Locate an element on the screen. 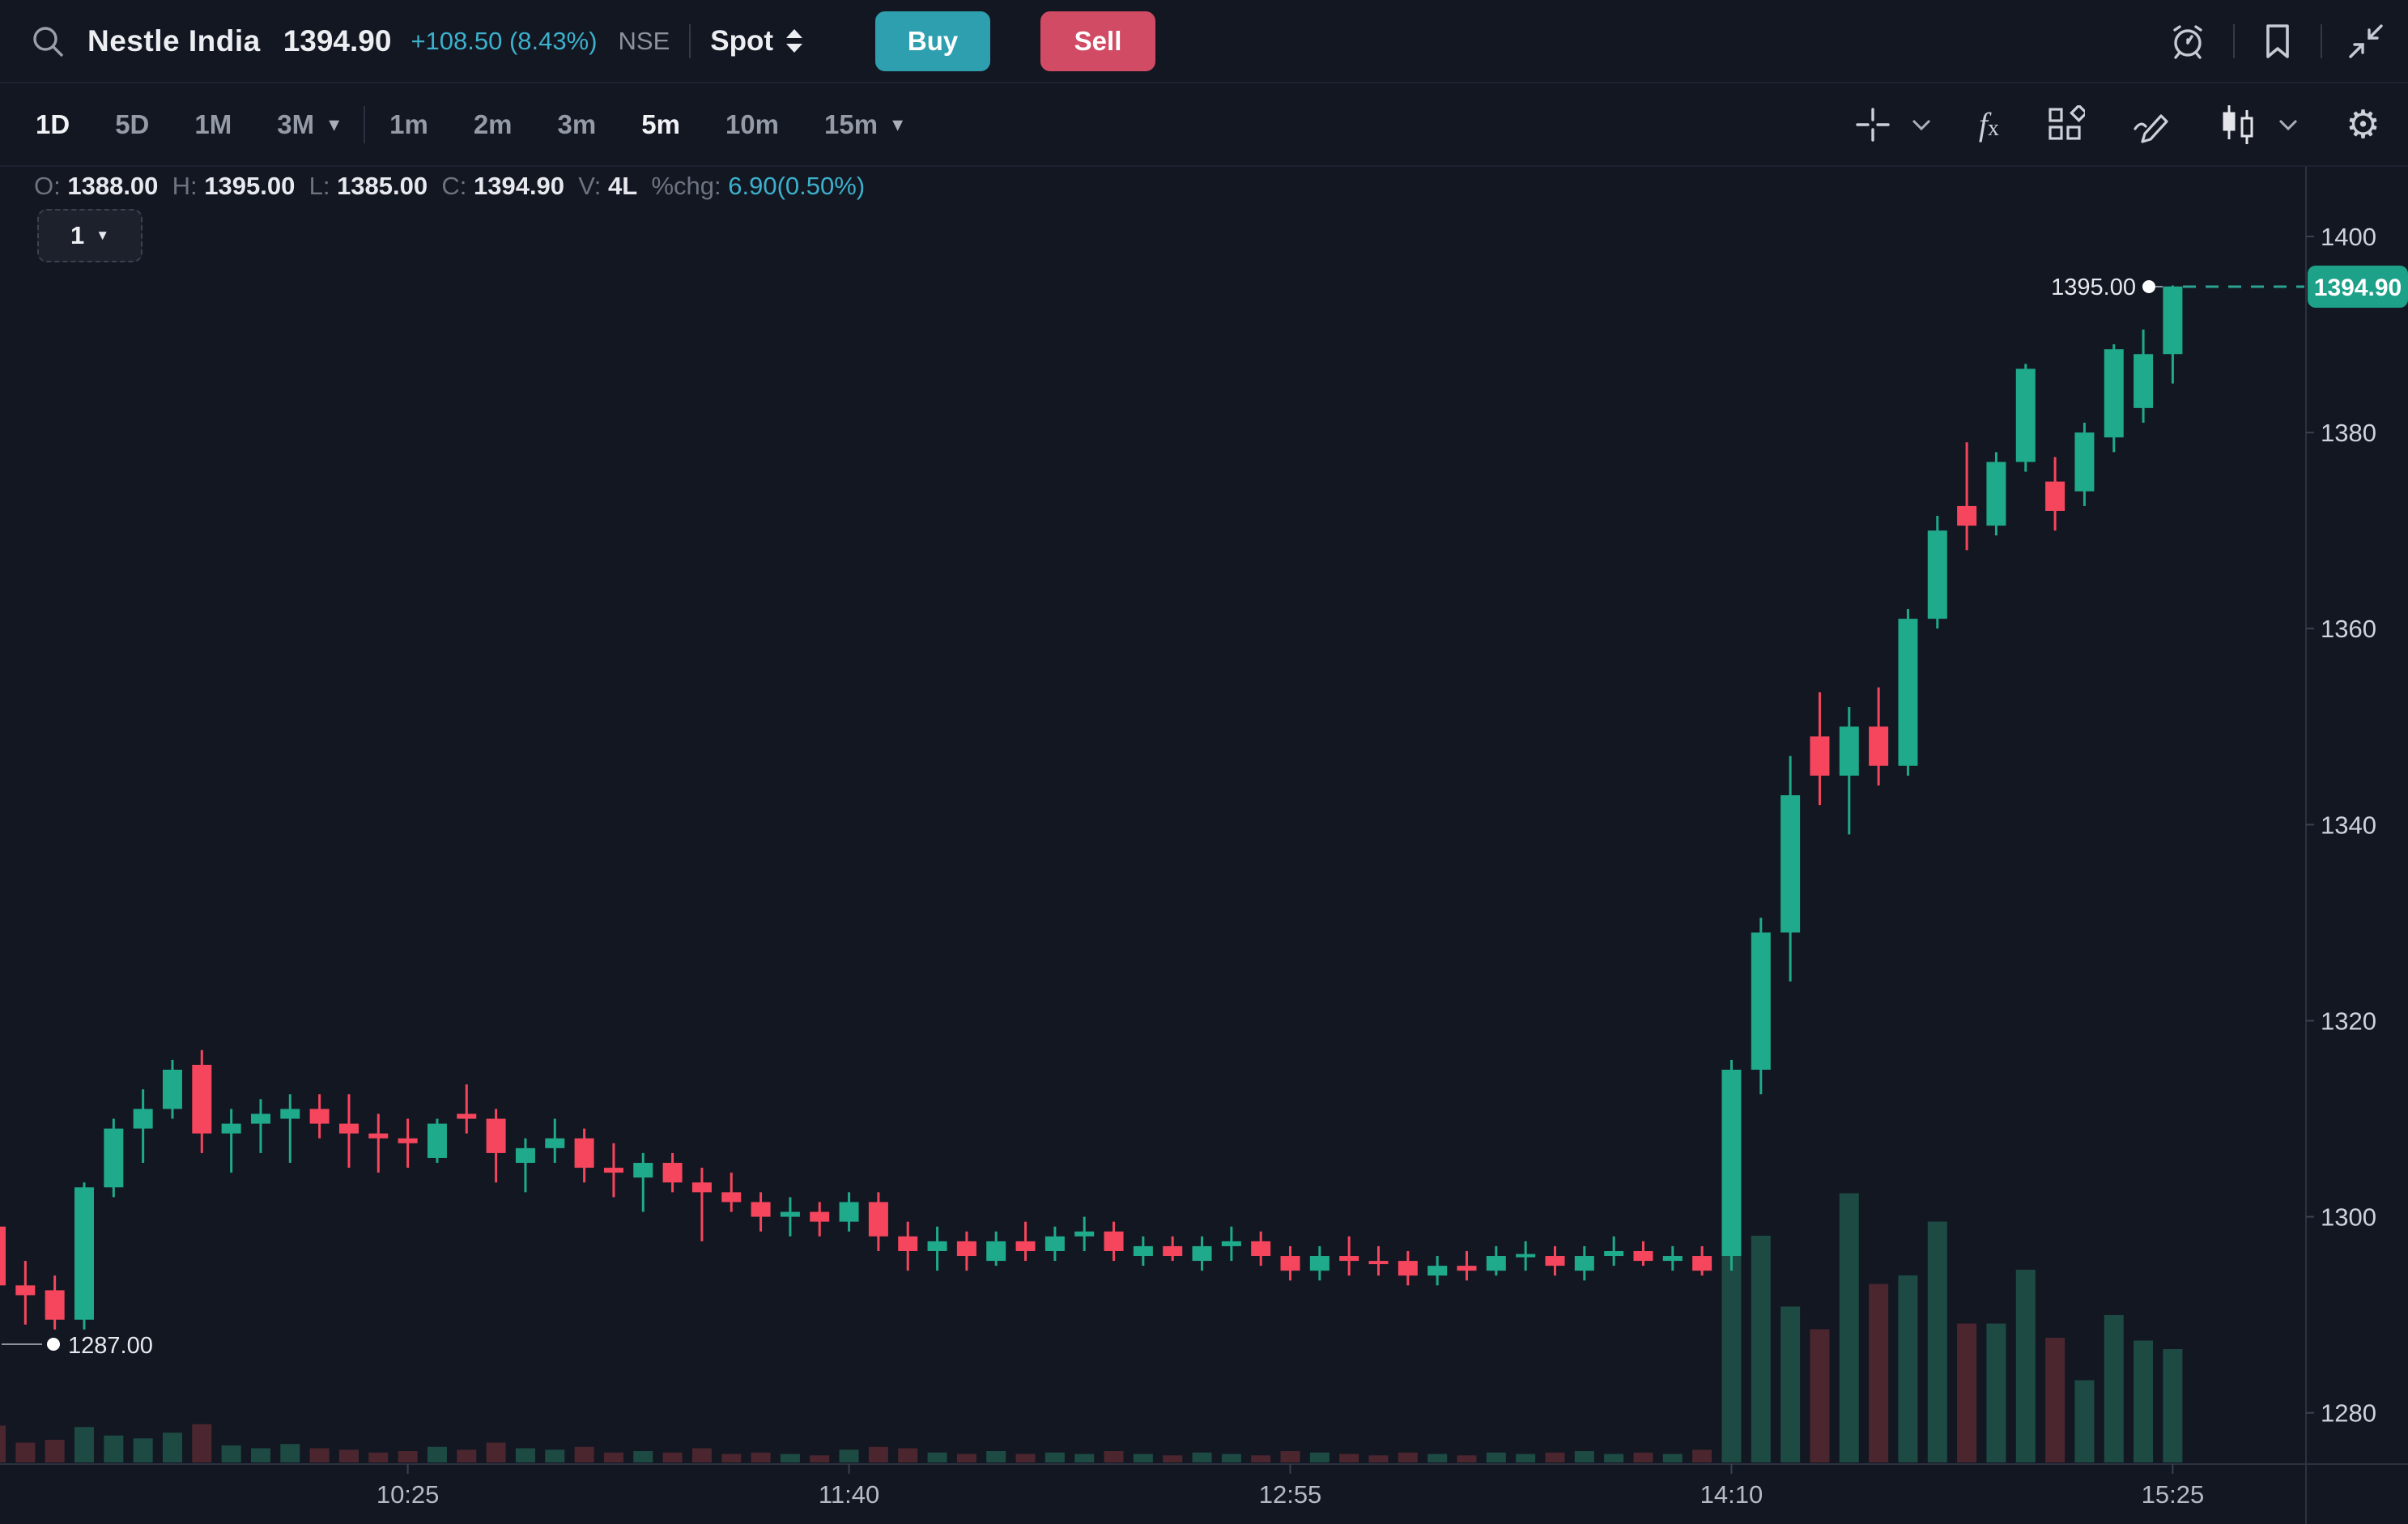 This screenshot has height=1524, width=2408. range-tab-5d: 5D is located at coordinates (132, 124).